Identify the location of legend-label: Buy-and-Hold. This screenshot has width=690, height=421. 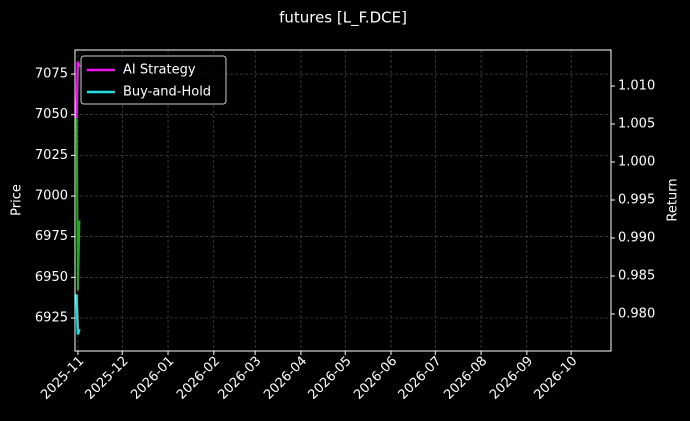
(167, 92).